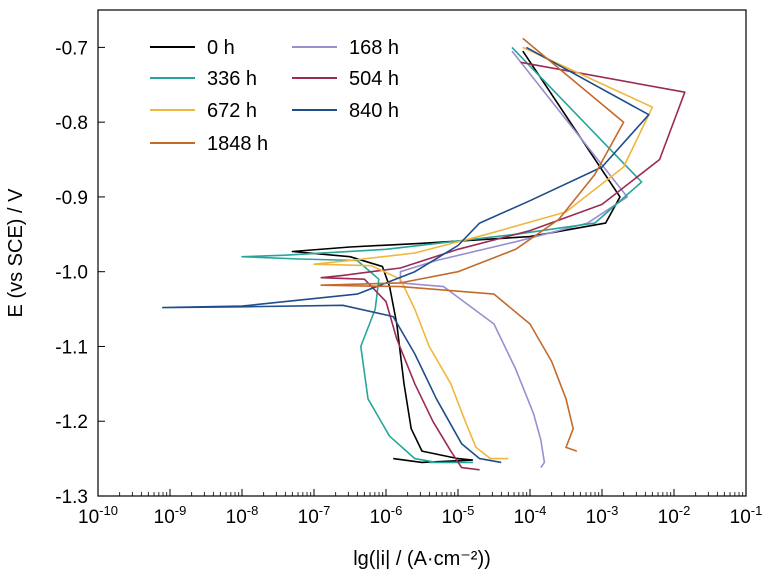  What do you see at coordinates (71, 422) in the screenshot?
I see `y-tick-label: -1.2` at bounding box center [71, 422].